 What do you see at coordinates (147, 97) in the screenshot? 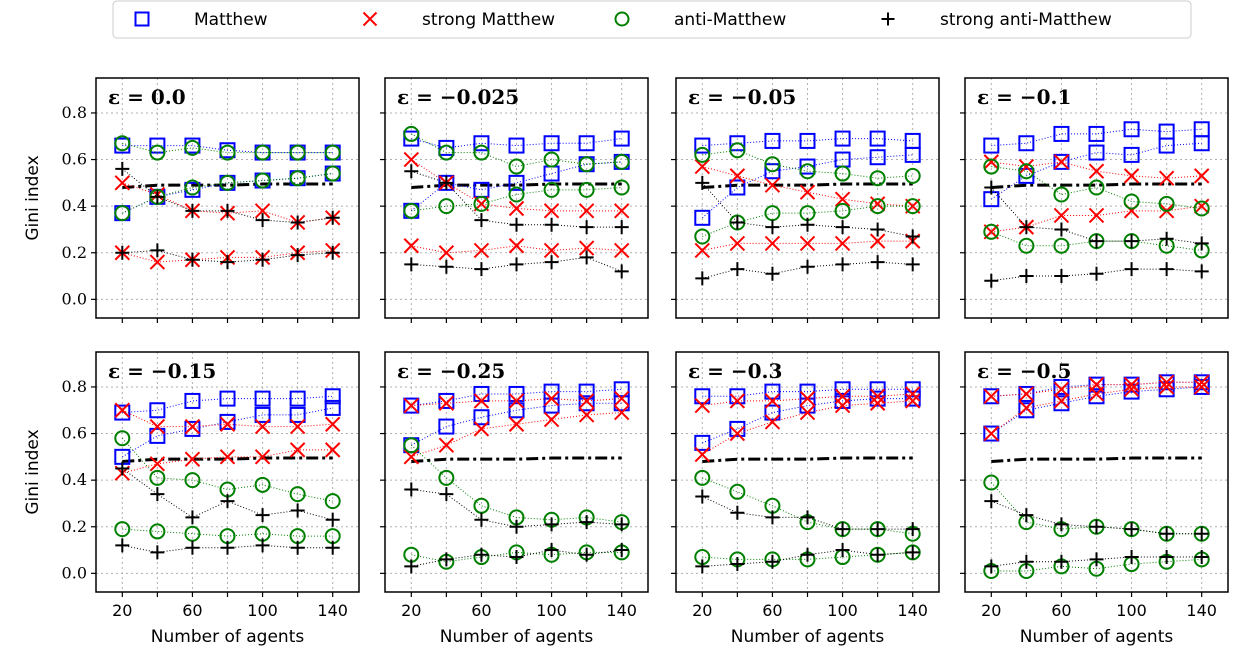
I see `panel-title: ε = 0.0` at bounding box center [147, 97].